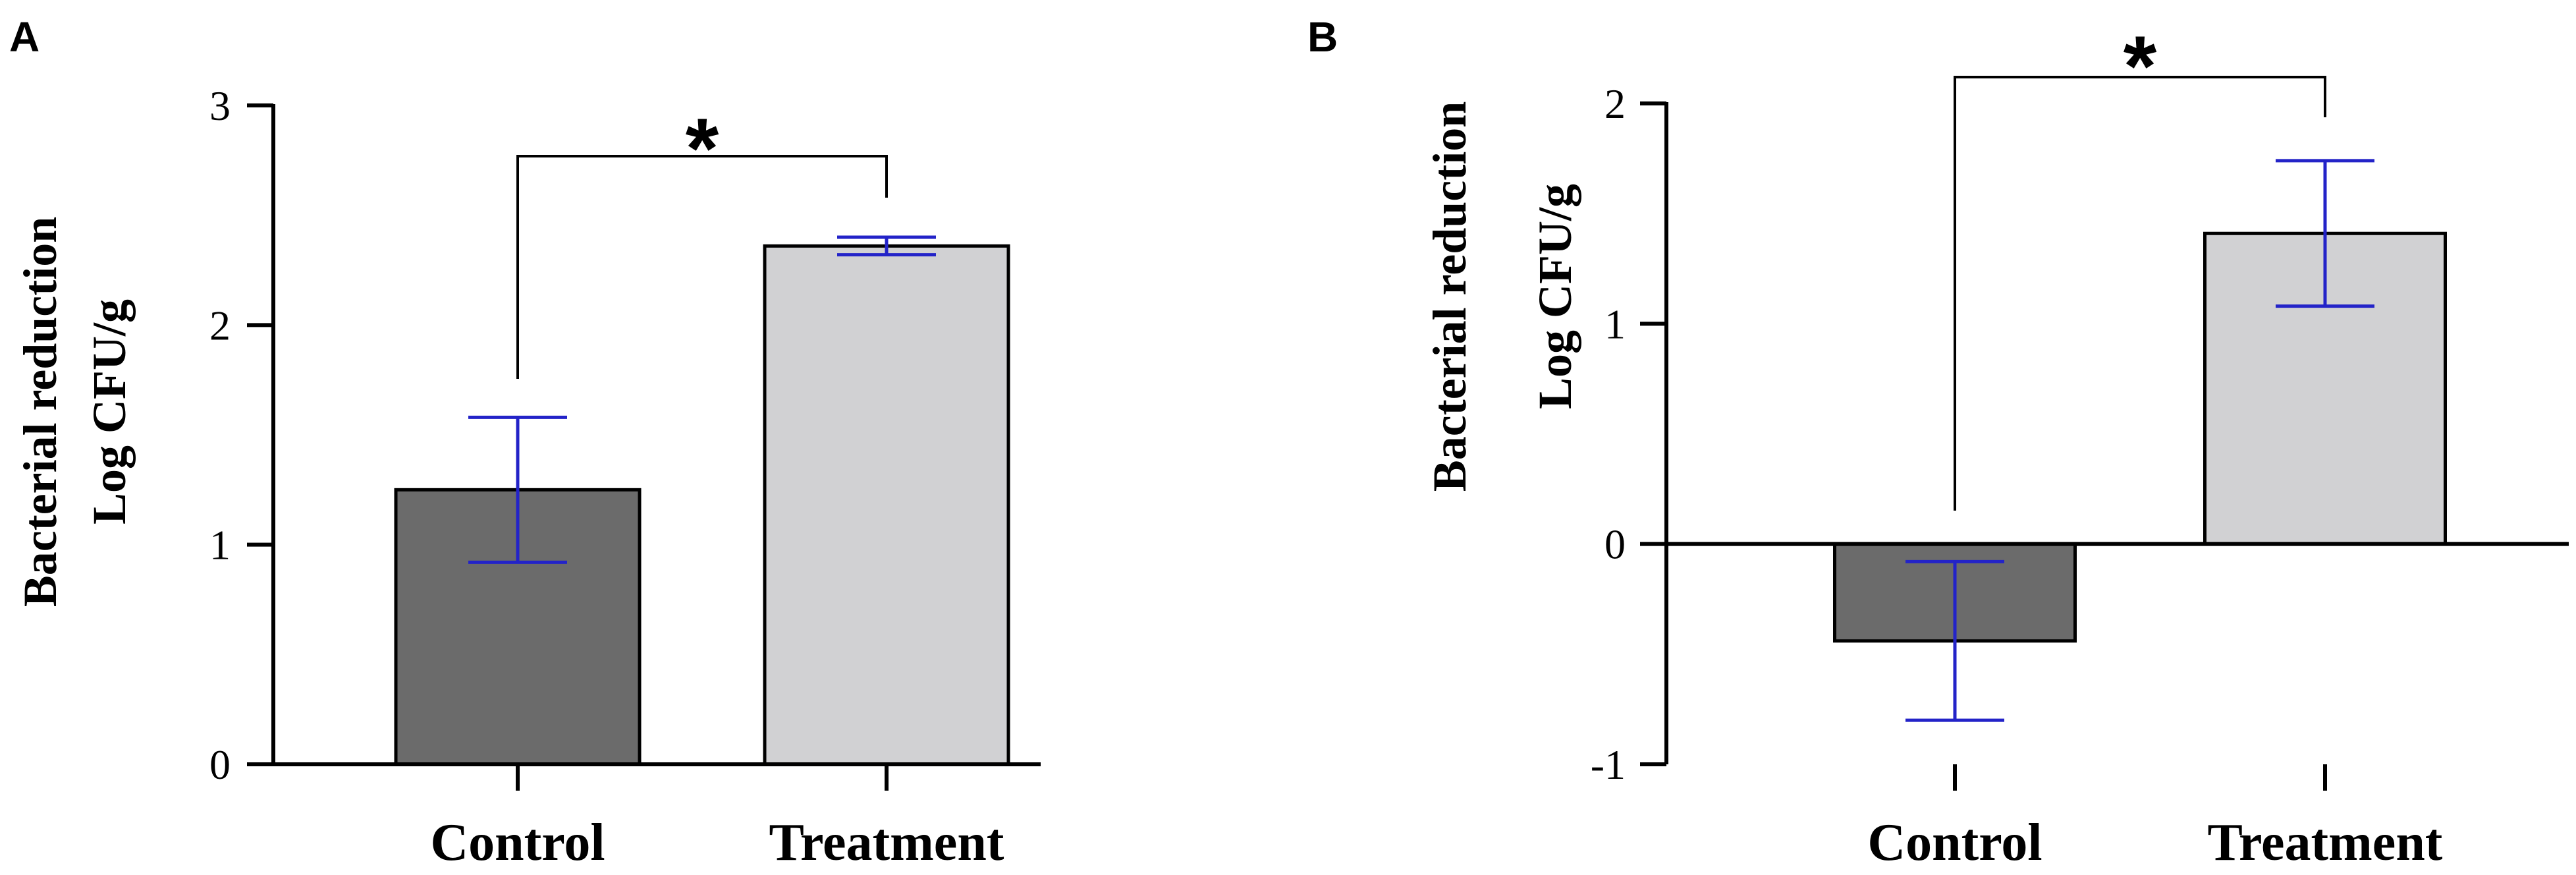 The height and width of the screenshot is (875, 2576). I want to click on panel-label: A, so click(24, 37).